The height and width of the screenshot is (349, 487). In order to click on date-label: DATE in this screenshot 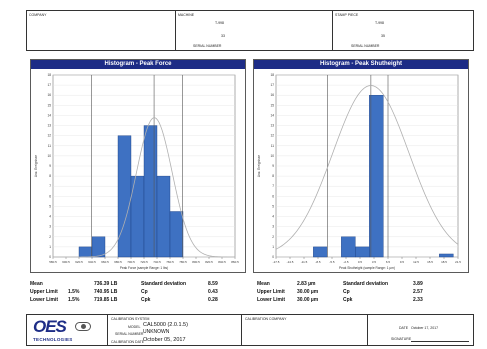, I will do `click(404, 328)`.